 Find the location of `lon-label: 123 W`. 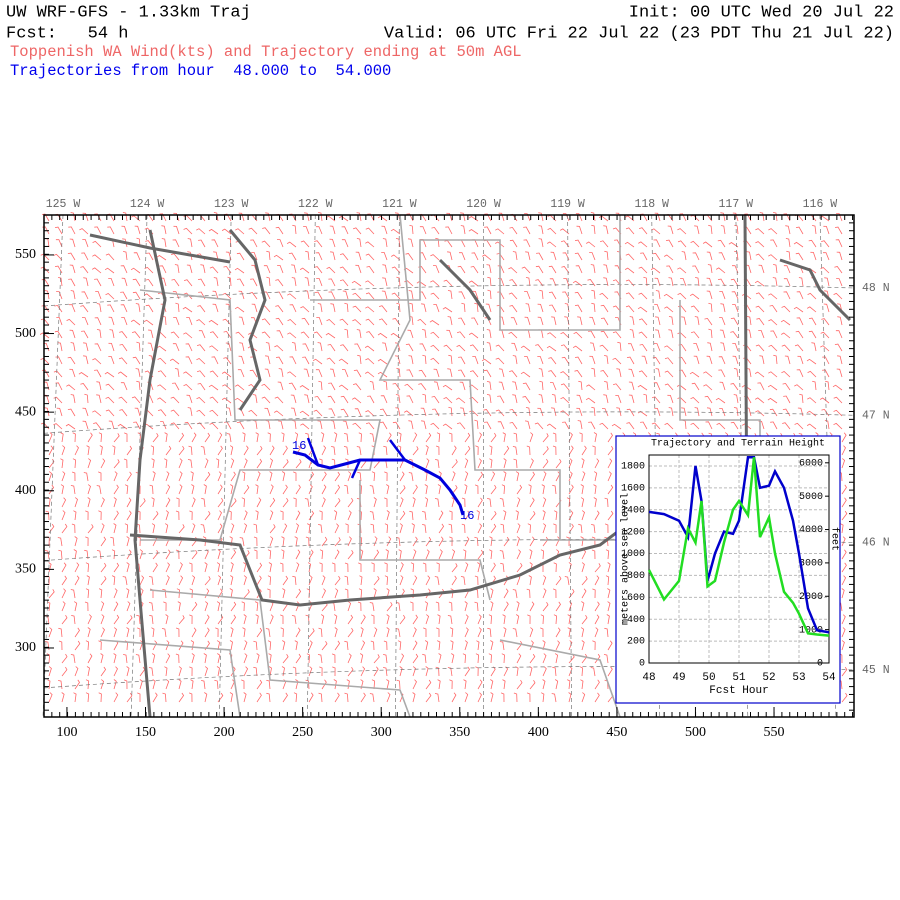

lon-label: 123 W is located at coordinates (231, 204).